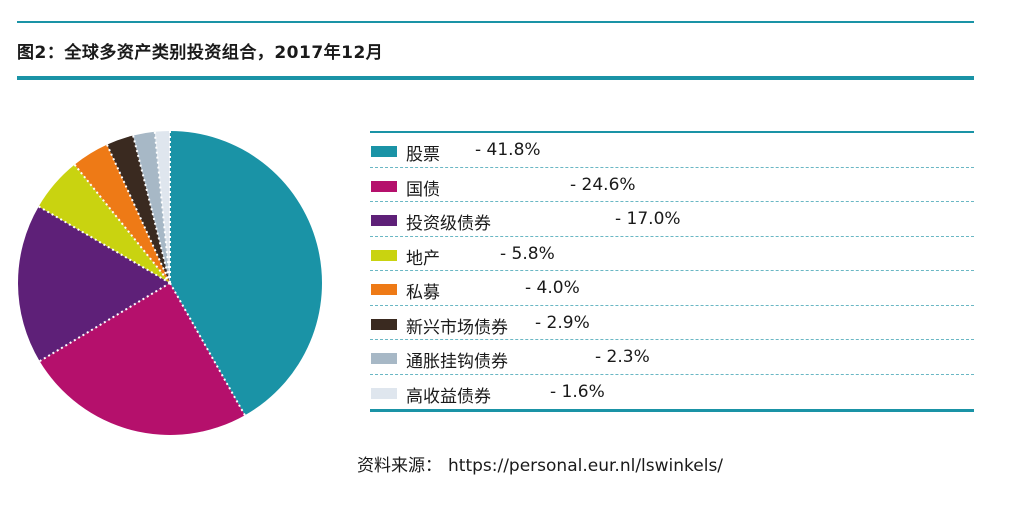 The image size is (1024, 516). Describe the element at coordinates (672, 392) in the screenshot. I see `legend-item-7: 高收益债券 - 1.6%` at that location.